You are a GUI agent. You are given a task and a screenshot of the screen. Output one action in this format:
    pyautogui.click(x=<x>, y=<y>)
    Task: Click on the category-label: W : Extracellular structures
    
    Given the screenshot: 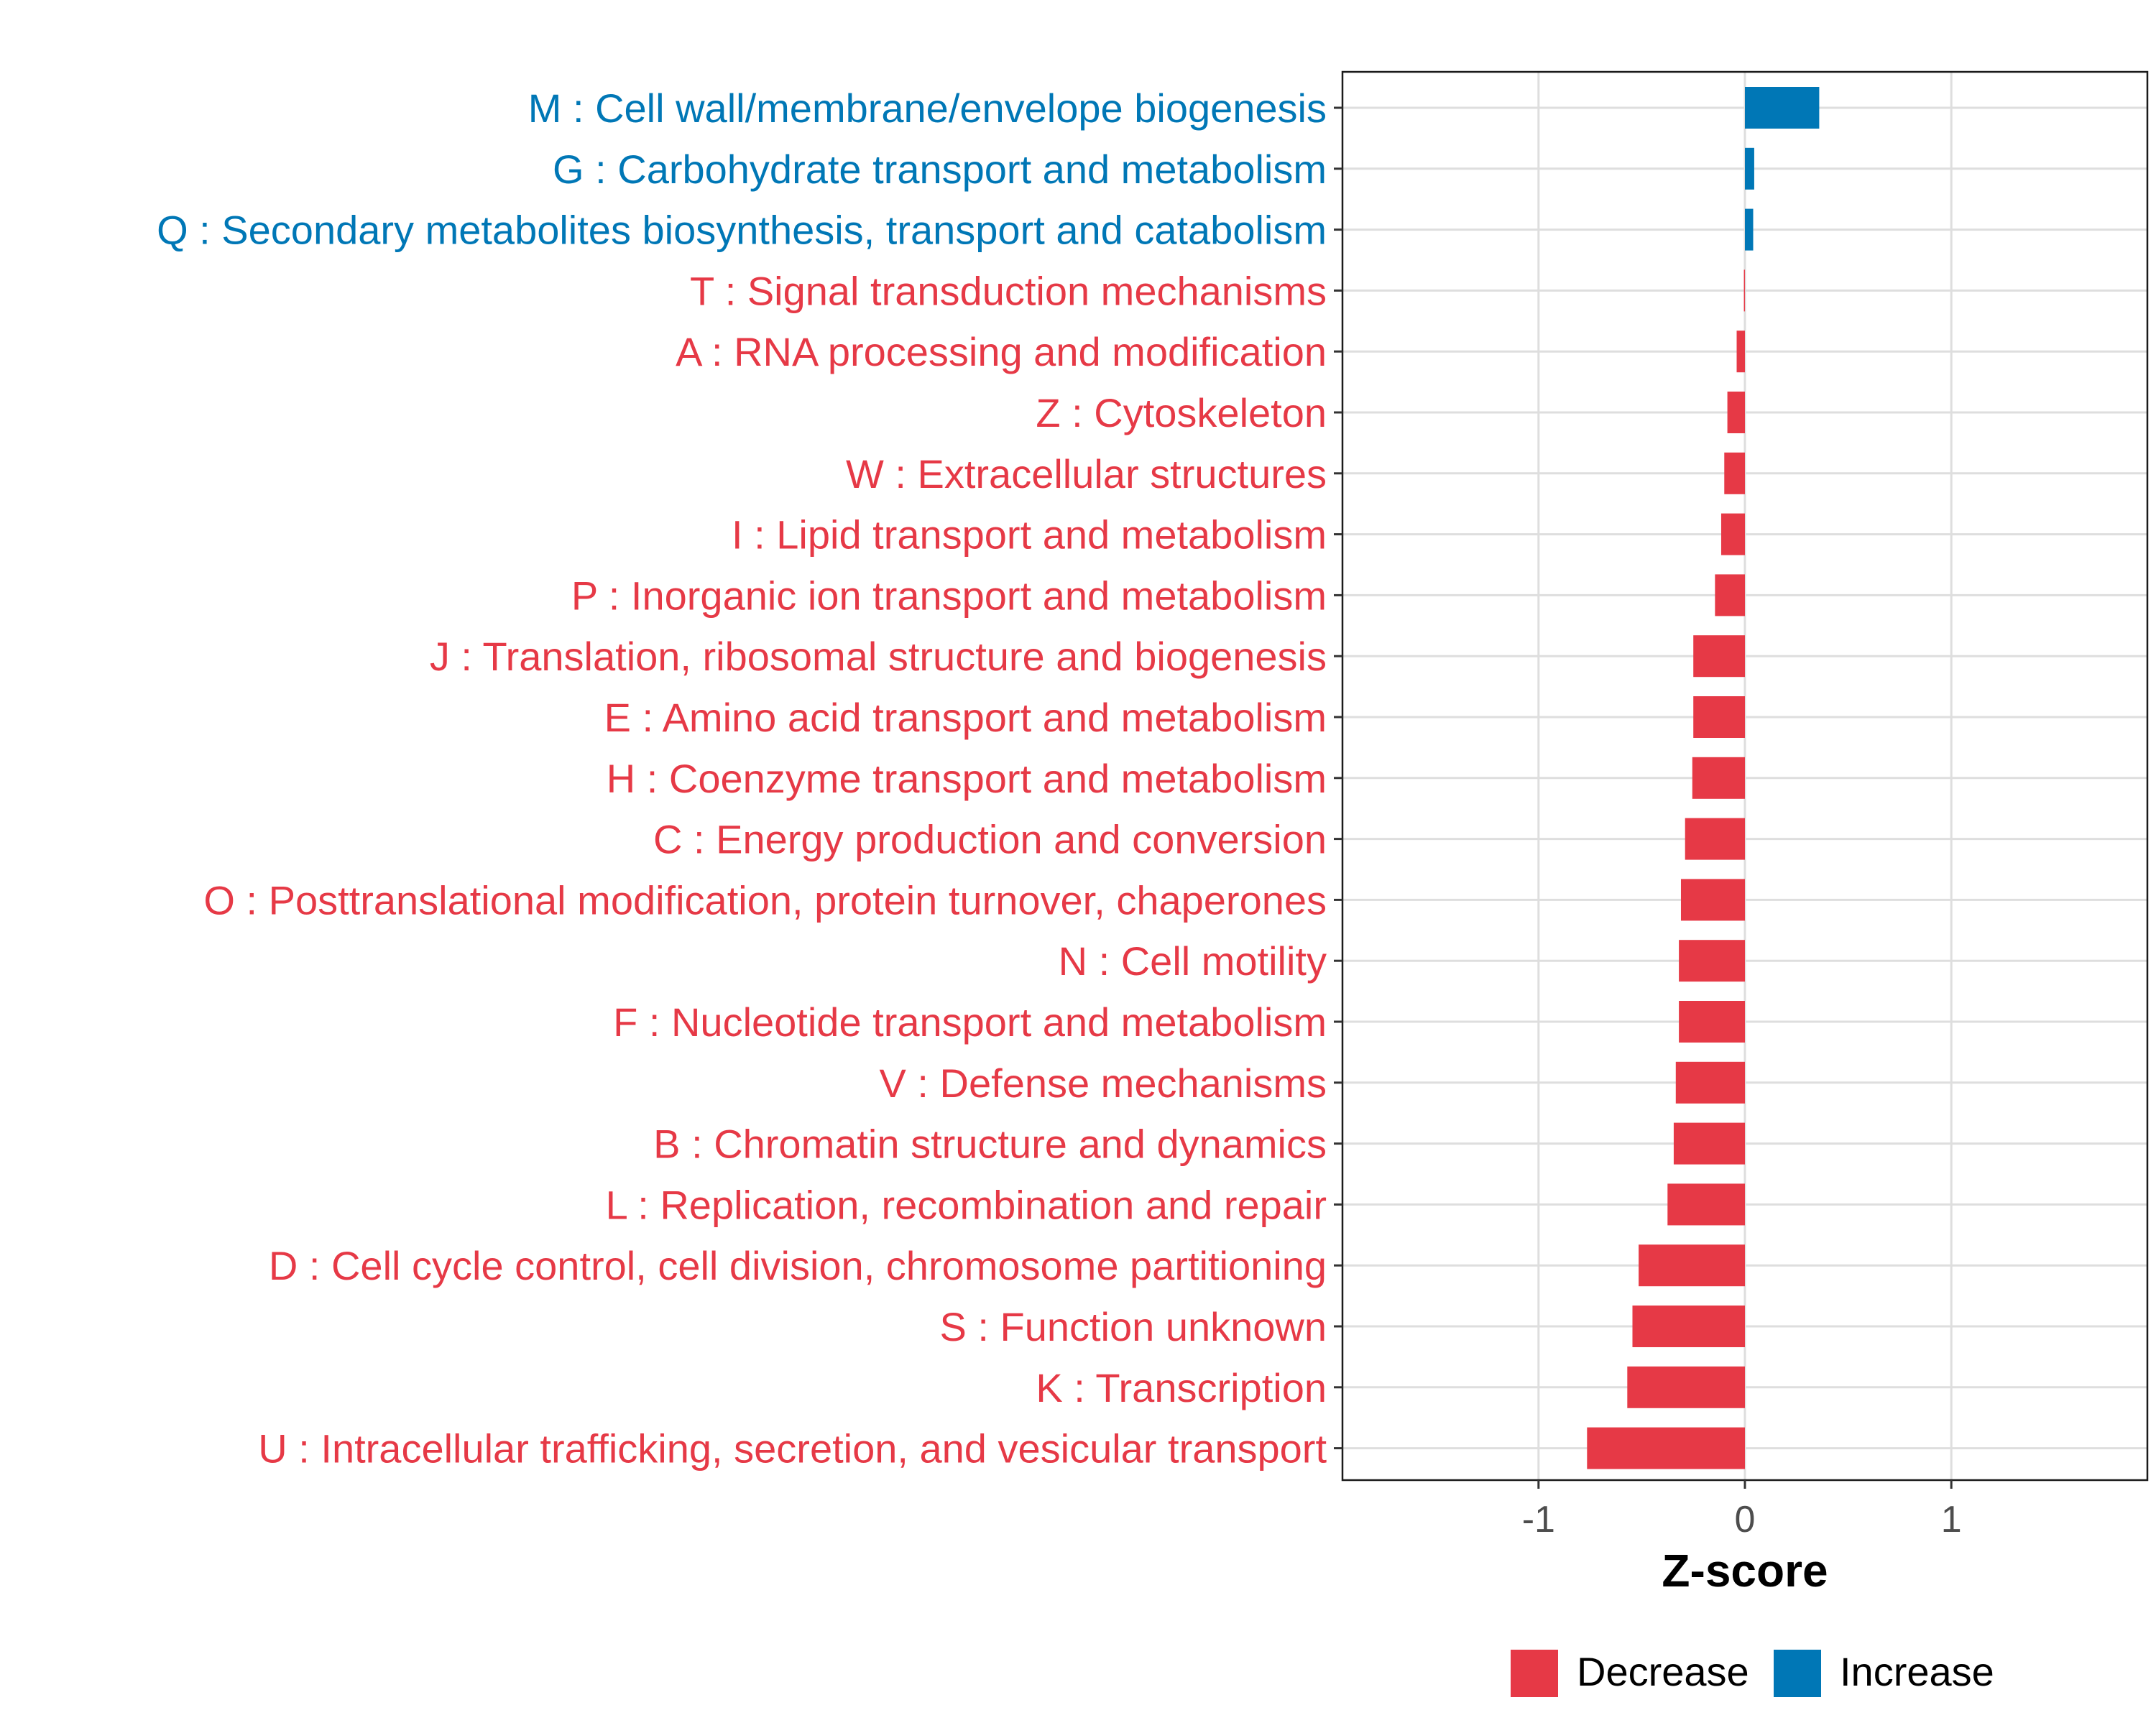 What is the action you would take?
    pyautogui.click(x=1086, y=473)
    